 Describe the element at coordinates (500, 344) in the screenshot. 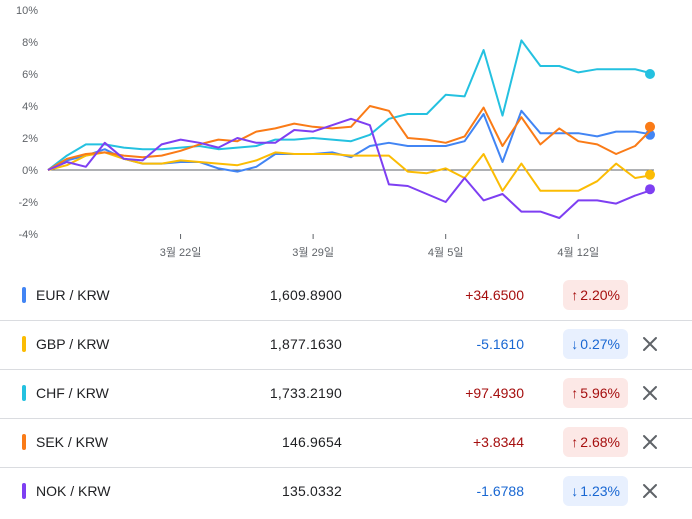

I see `absolute-change-value: -5.1610` at that location.